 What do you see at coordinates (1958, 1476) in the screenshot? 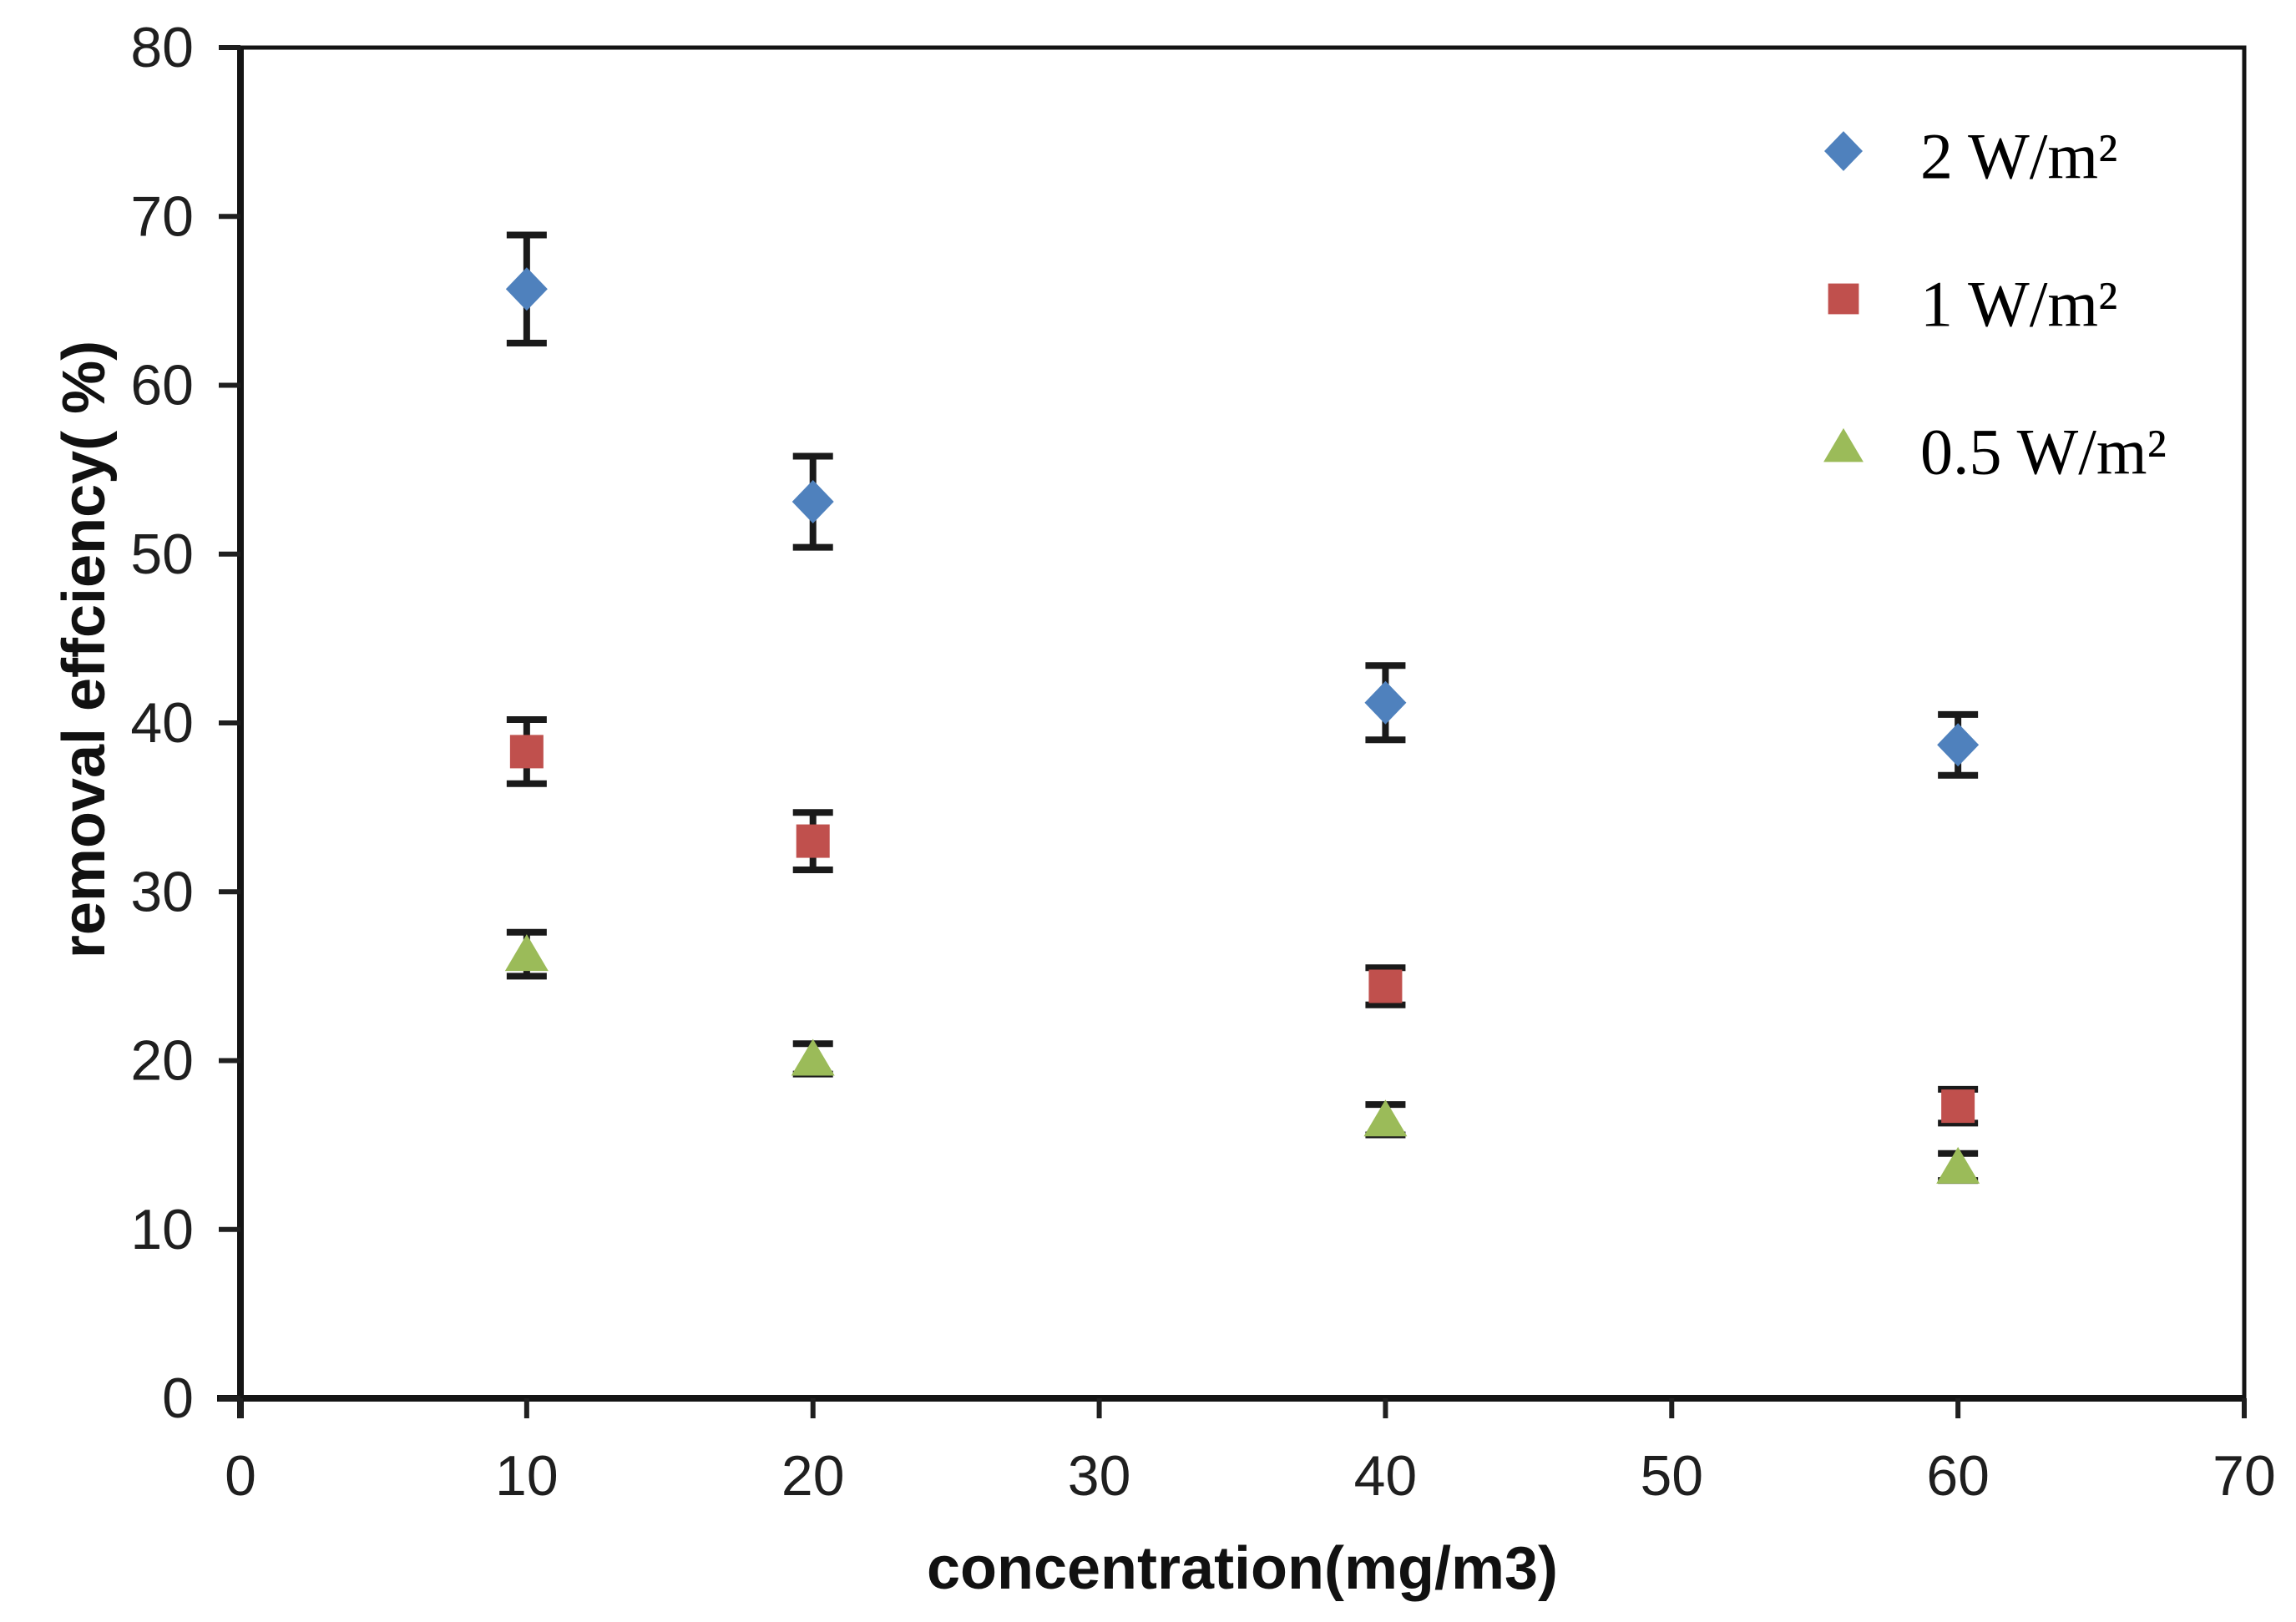
I see `x-tick-label: 60` at bounding box center [1958, 1476].